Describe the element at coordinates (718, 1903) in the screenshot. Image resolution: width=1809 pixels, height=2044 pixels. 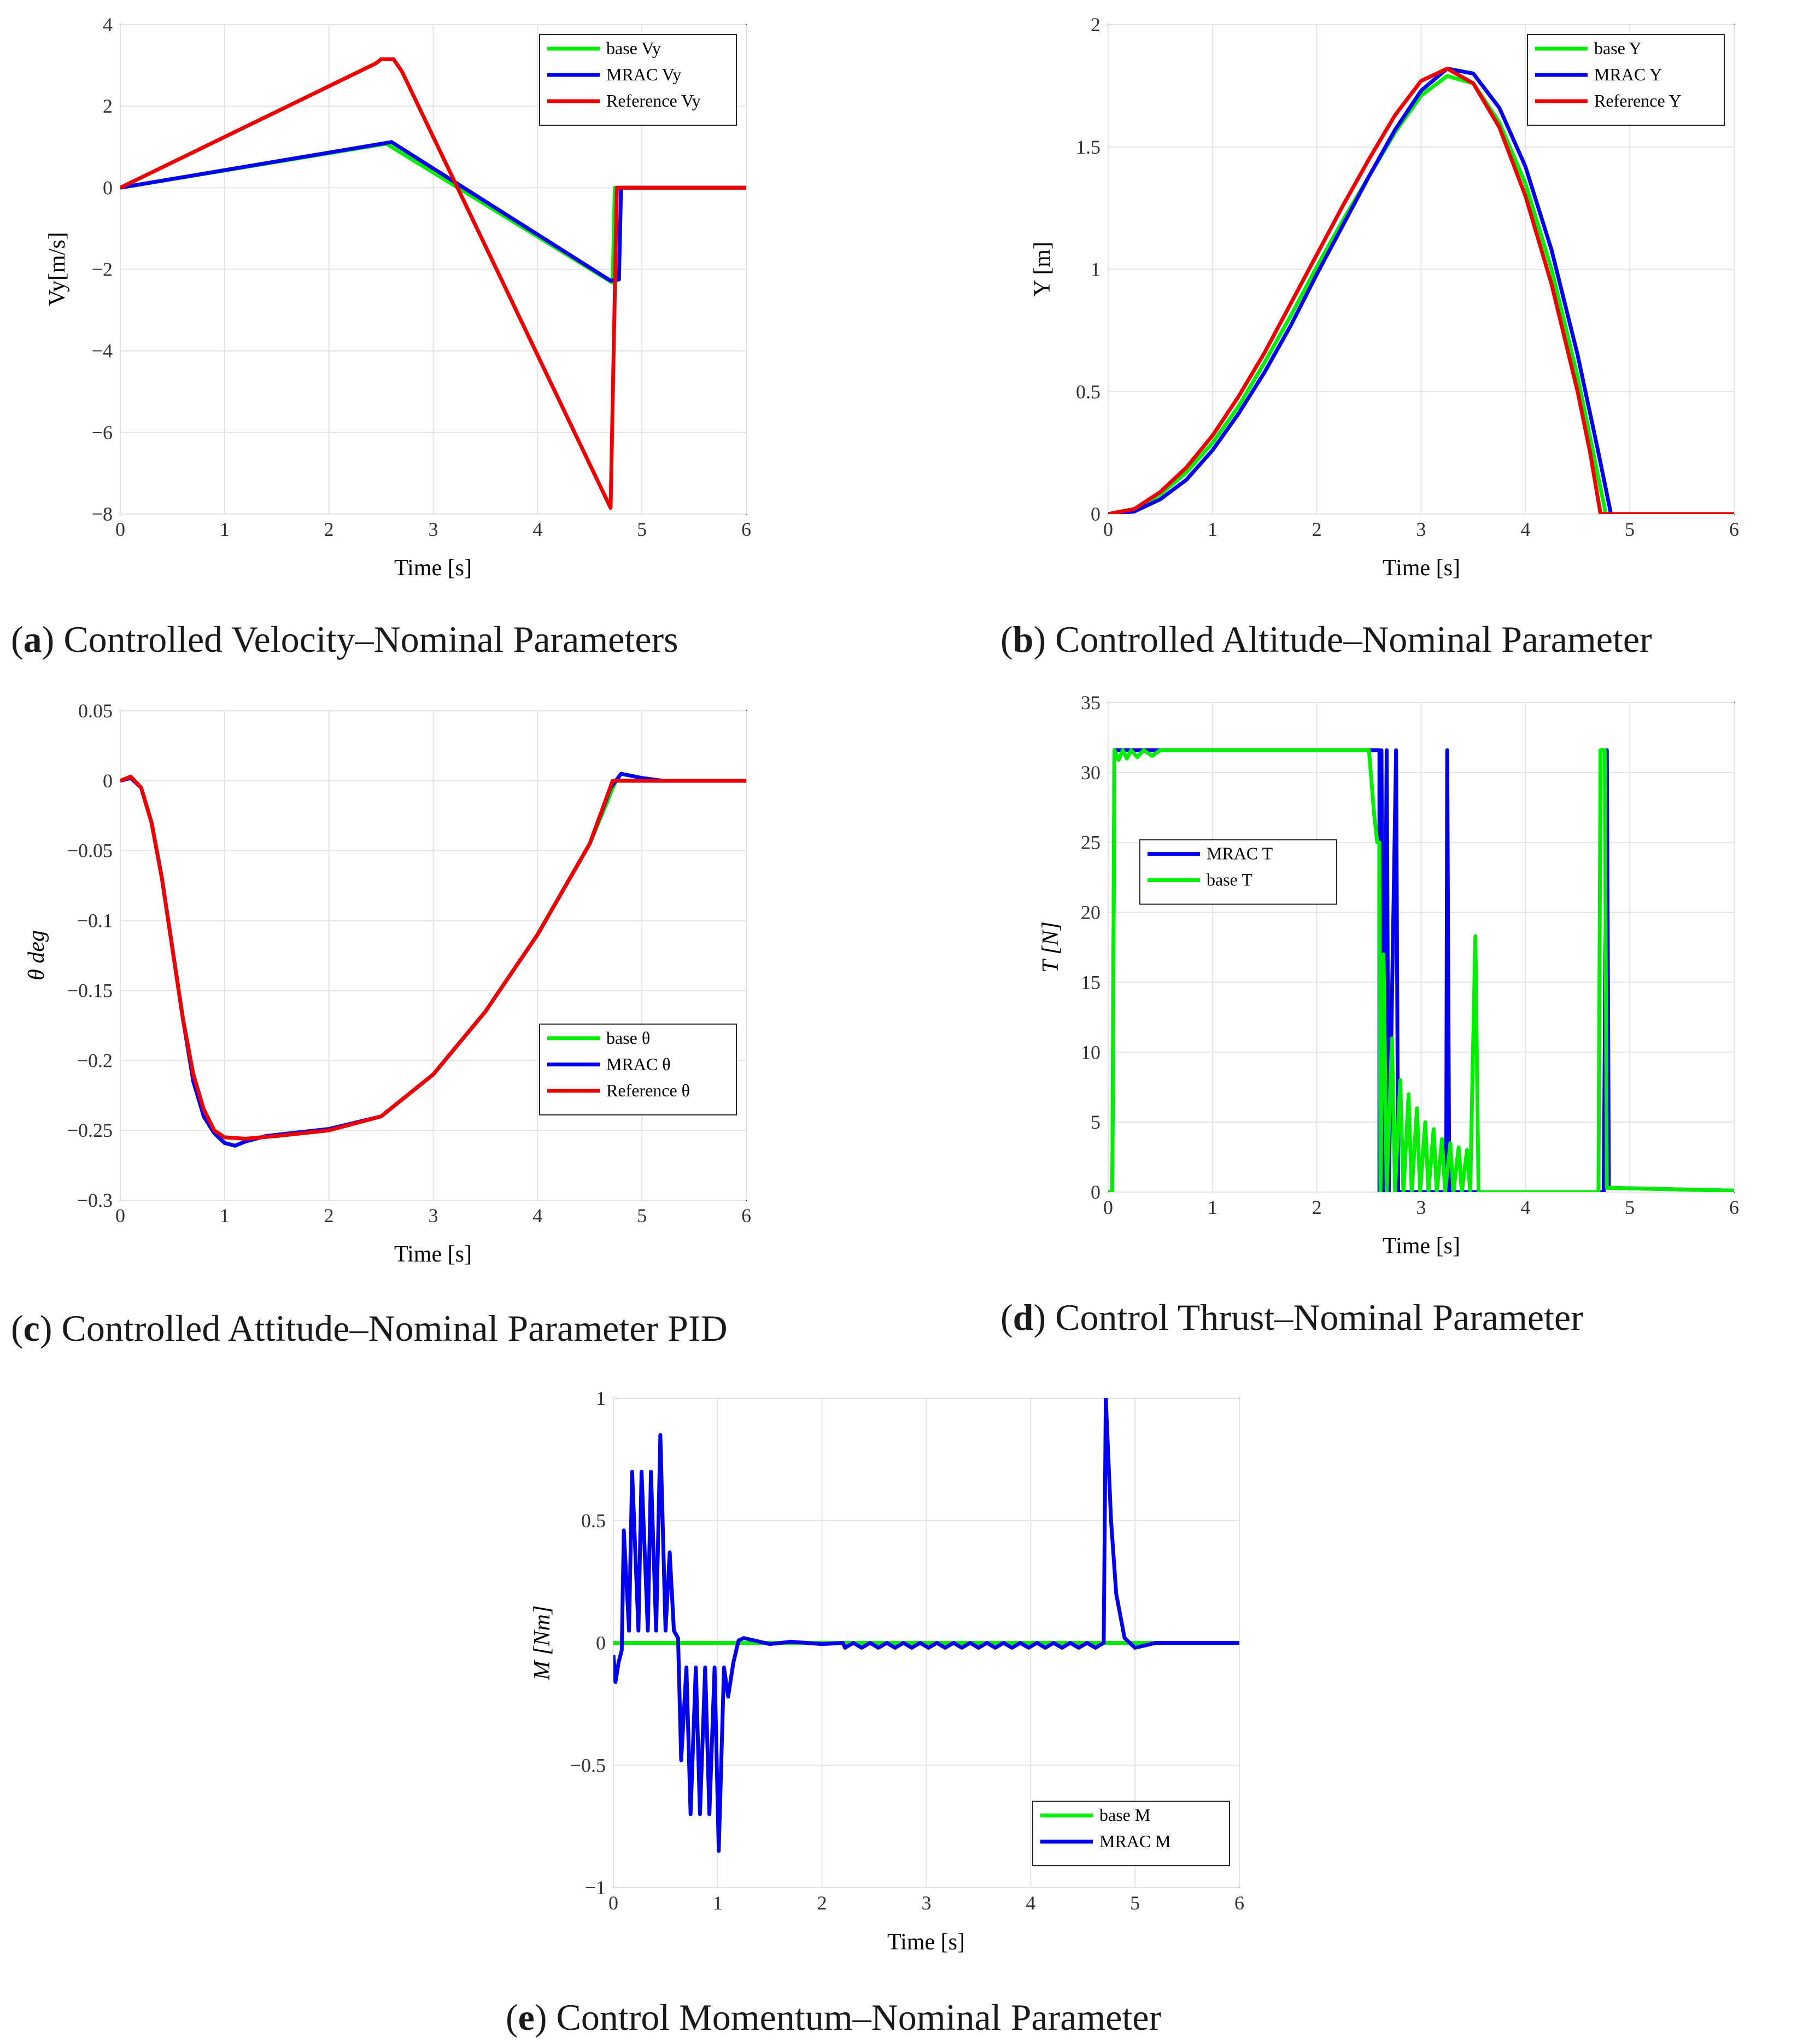
I see `panel-e-xtick-label: 1` at that location.